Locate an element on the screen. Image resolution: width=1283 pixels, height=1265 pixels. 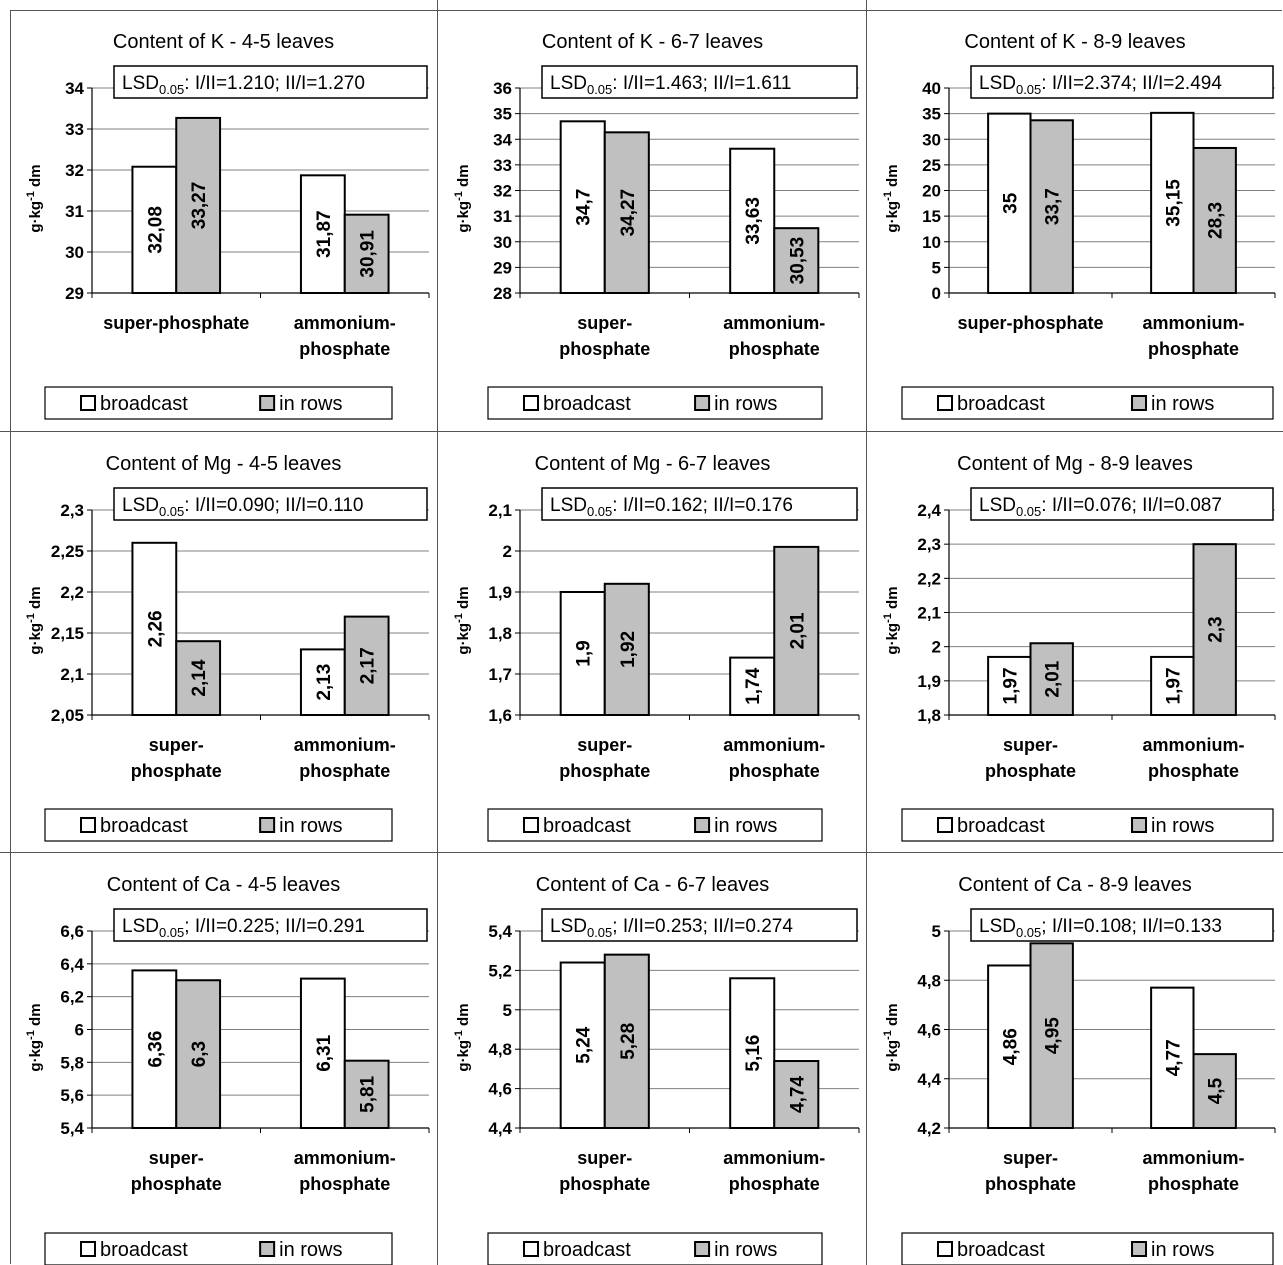
lsd-text: LSD0.05: I/II=2.374; II/I=2.494 is located at coordinates (1100, 85).